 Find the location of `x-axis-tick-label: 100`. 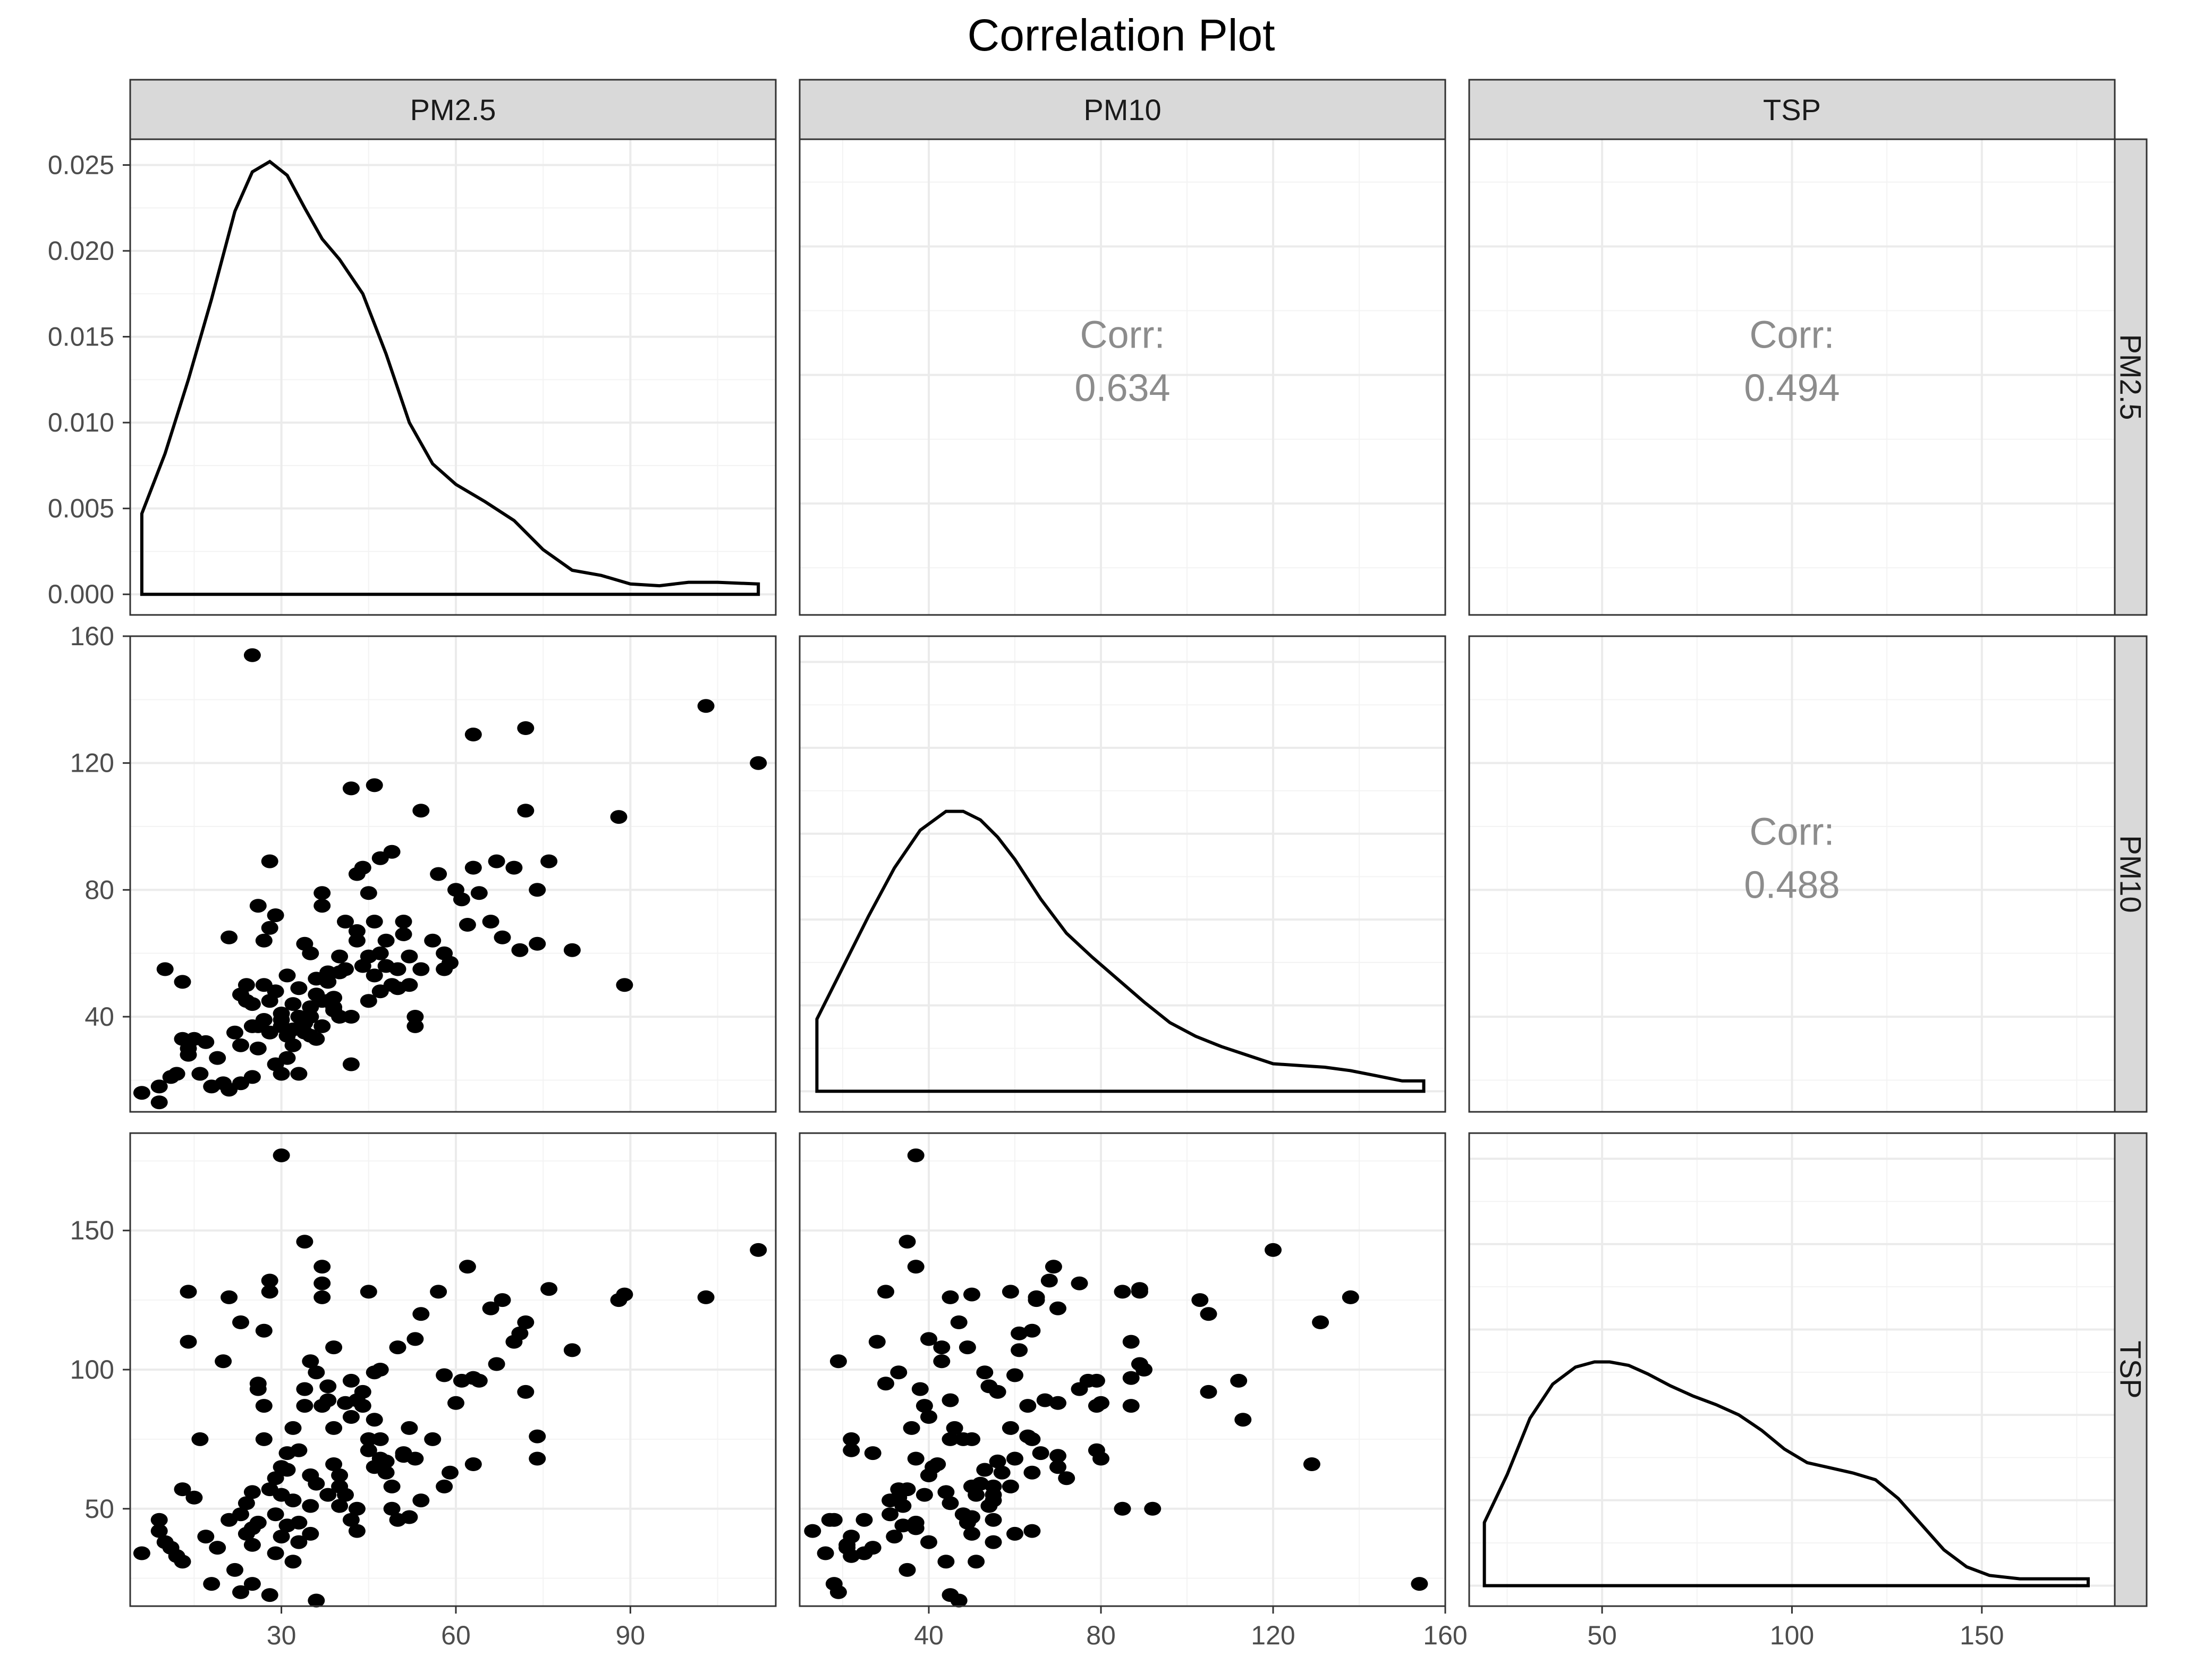

x-axis-tick-label: 100 is located at coordinates (1792, 1635).